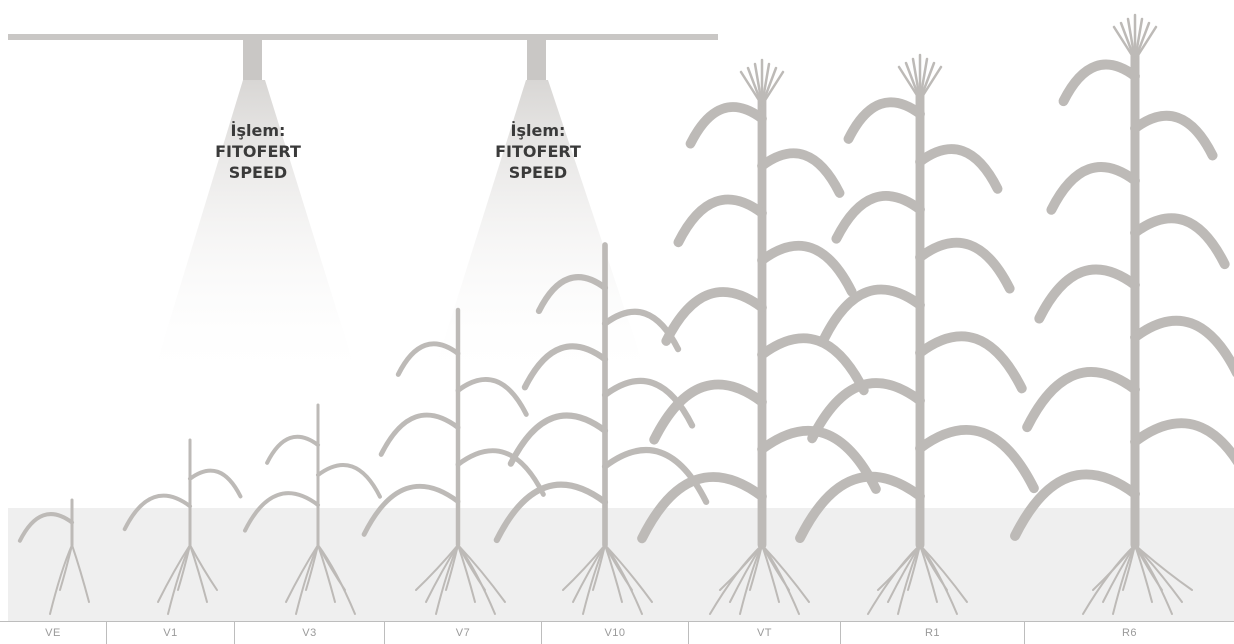 This screenshot has width=1234, height=644. What do you see at coordinates (312, 509) in the screenshot?
I see `corn-plant-v3` at bounding box center [312, 509].